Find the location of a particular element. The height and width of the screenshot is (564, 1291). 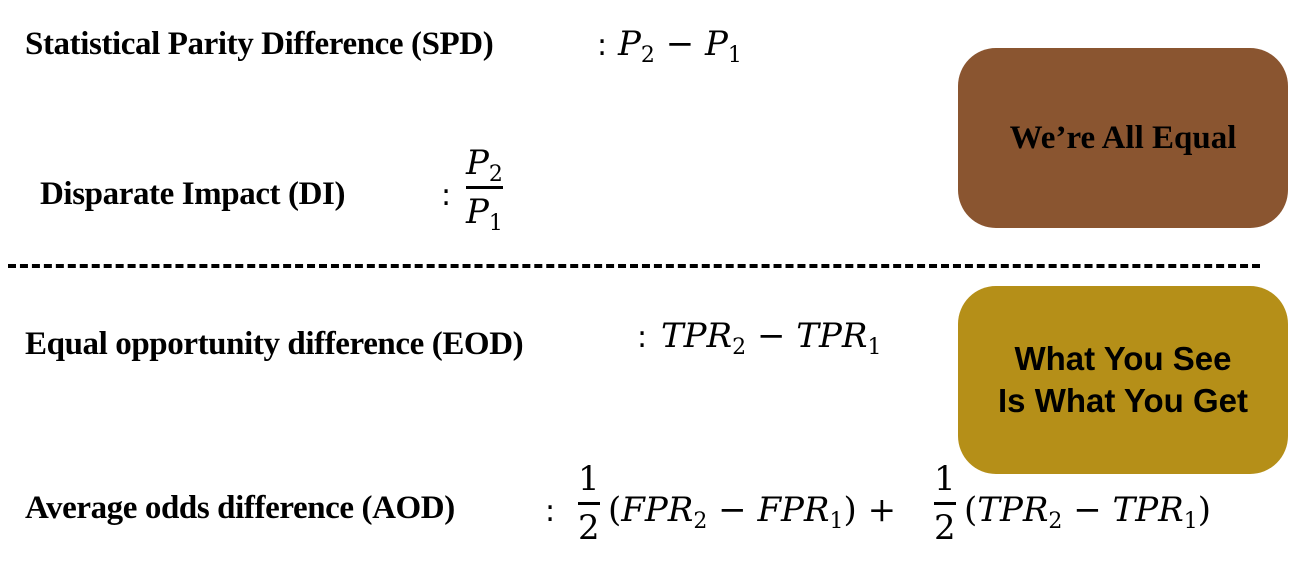

eod-label: Equal opportunity difference (EOD) is located at coordinates (274, 344).